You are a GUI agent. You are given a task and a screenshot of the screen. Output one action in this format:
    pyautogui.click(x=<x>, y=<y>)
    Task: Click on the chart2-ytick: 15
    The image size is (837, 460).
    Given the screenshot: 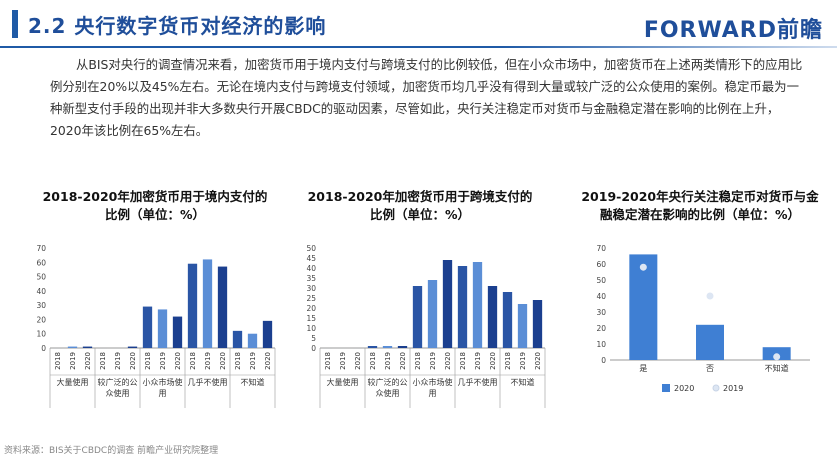 What is the action you would take?
    pyautogui.click(x=311, y=318)
    